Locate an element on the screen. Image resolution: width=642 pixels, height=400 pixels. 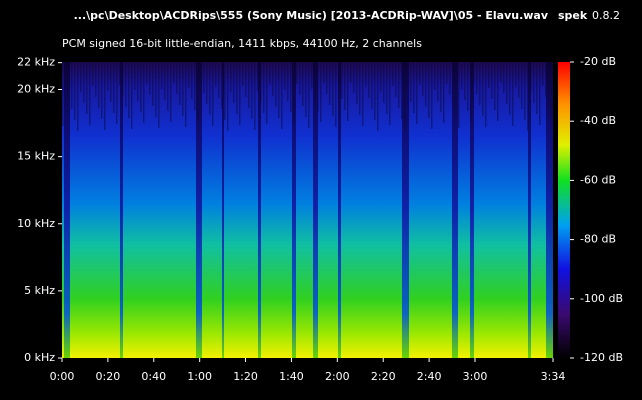
colorbar-tick-label: -40 dB is located at coordinates (598, 120).